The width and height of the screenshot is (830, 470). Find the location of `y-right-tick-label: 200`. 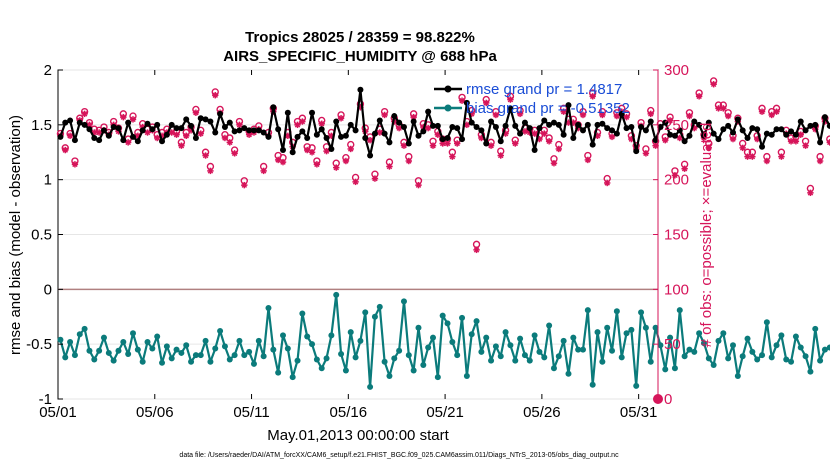

y-right-tick-label: 200 is located at coordinates (676, 180).